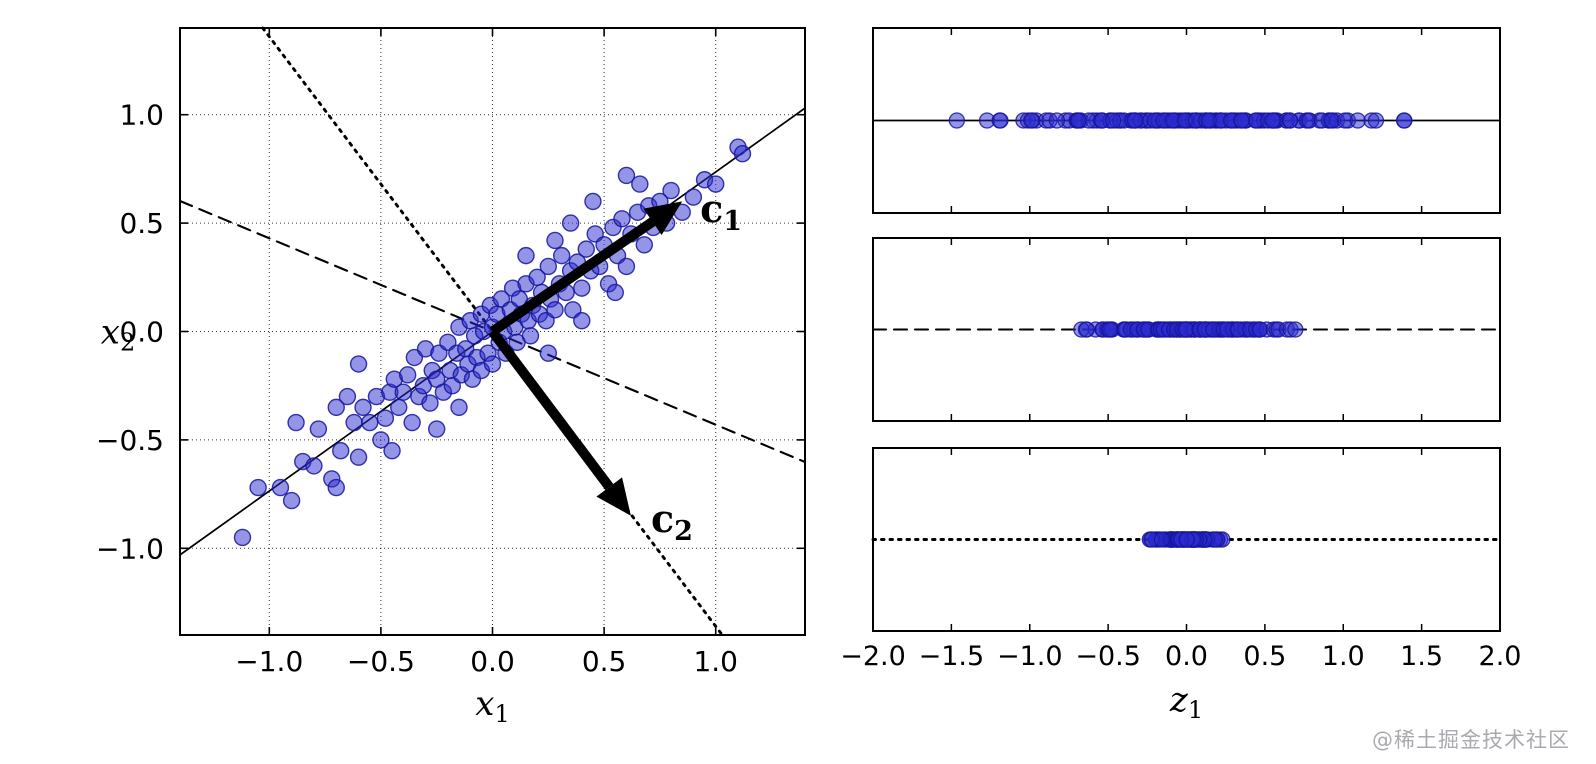 The width and height of the screenshot is (1596, 764). What do you see at coordinates (1500, 656) in the screenshot?
I see `strip-x-tick-label: 2.0` at bounding box center [1500, 656].